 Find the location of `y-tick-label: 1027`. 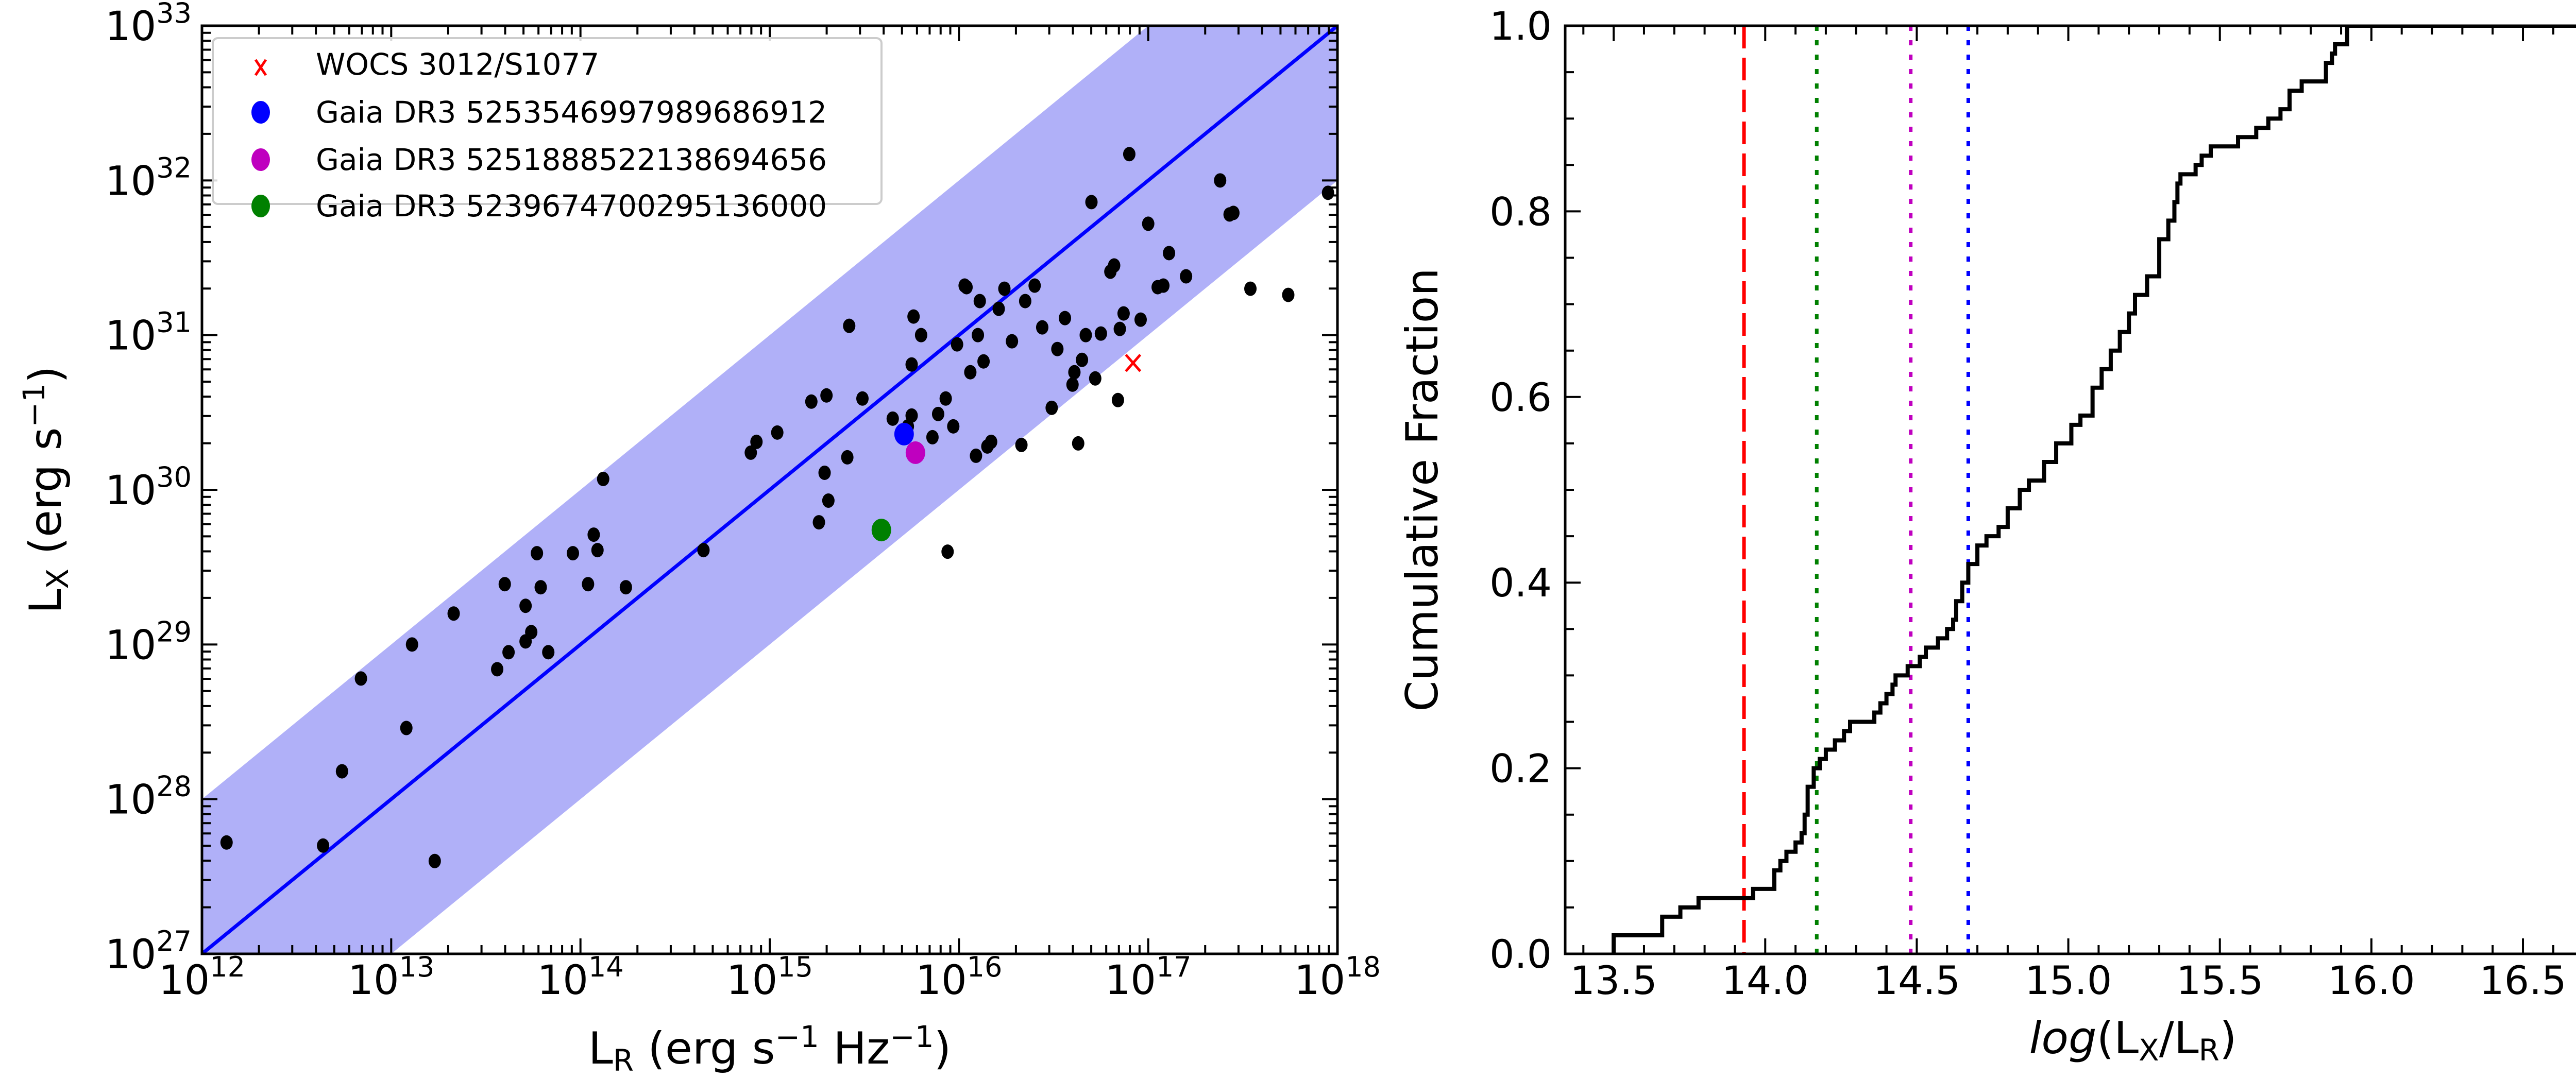

y-tick-label: 1027 is located at coordinates (148, 951).